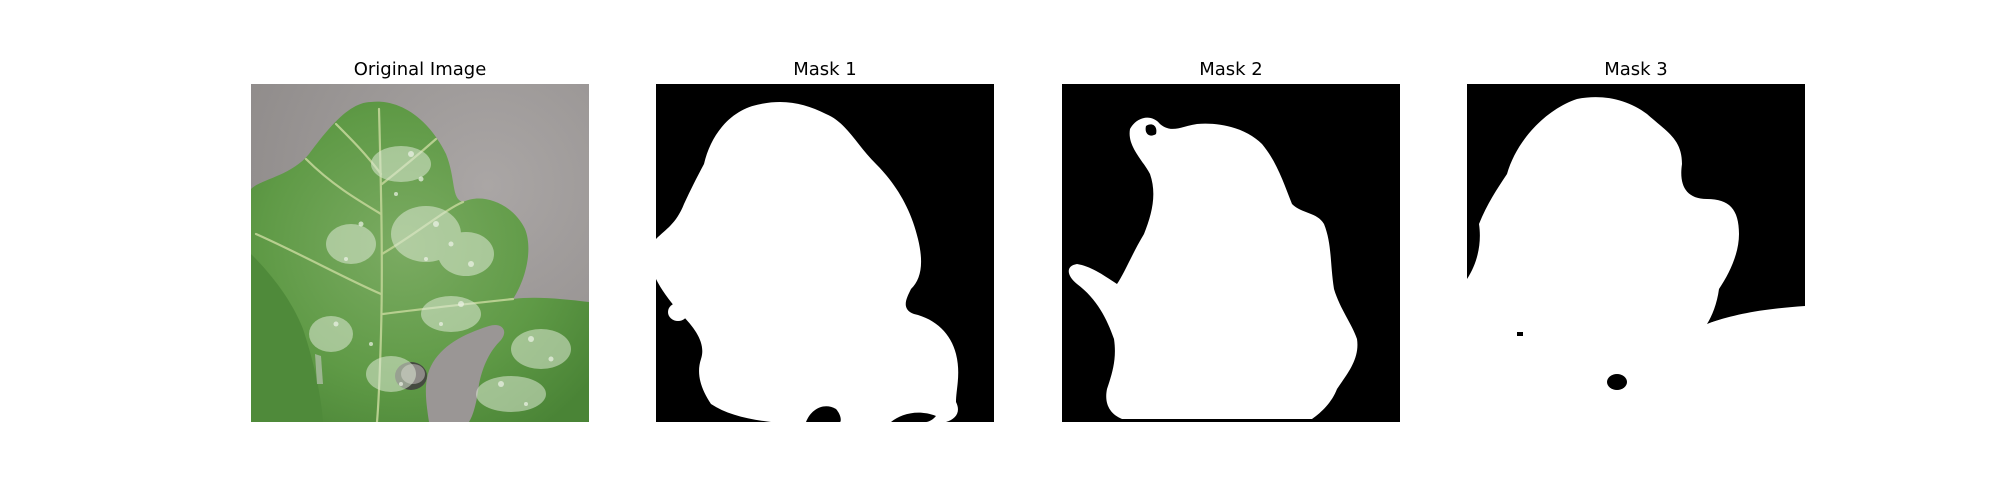  I want to click on mildew-patches, so click(440, 279).